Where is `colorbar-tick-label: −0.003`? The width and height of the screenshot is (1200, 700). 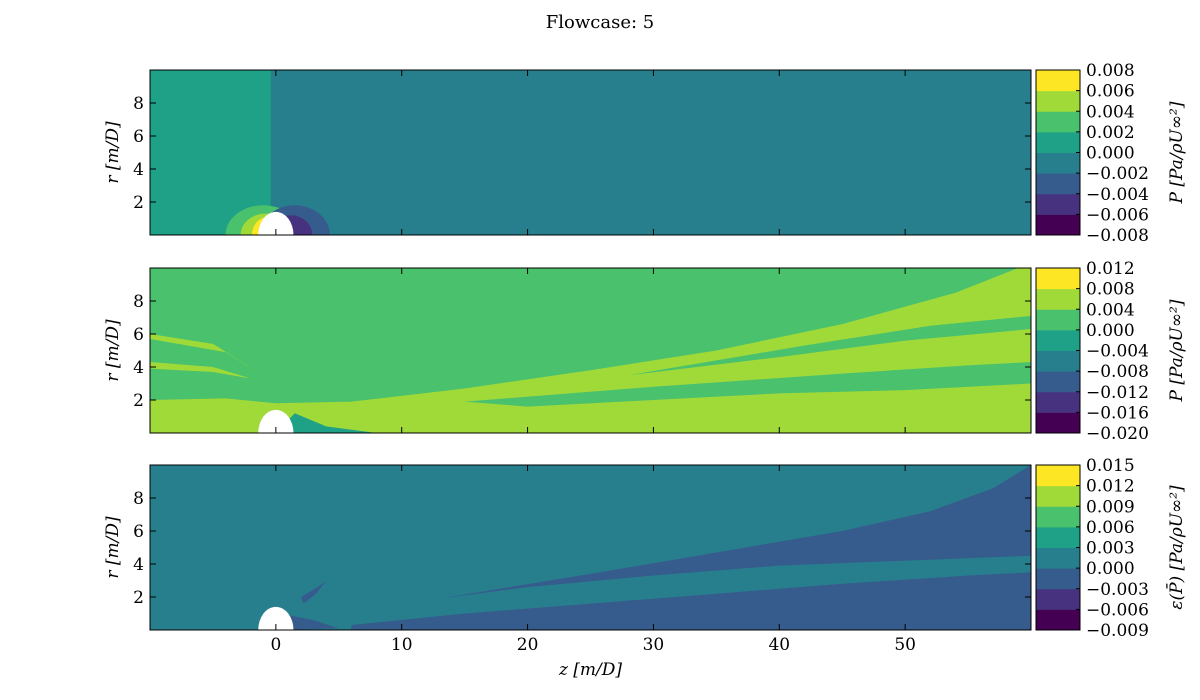
colorbar-tick-label: −0.003 is located at coordinates (1117, 590).